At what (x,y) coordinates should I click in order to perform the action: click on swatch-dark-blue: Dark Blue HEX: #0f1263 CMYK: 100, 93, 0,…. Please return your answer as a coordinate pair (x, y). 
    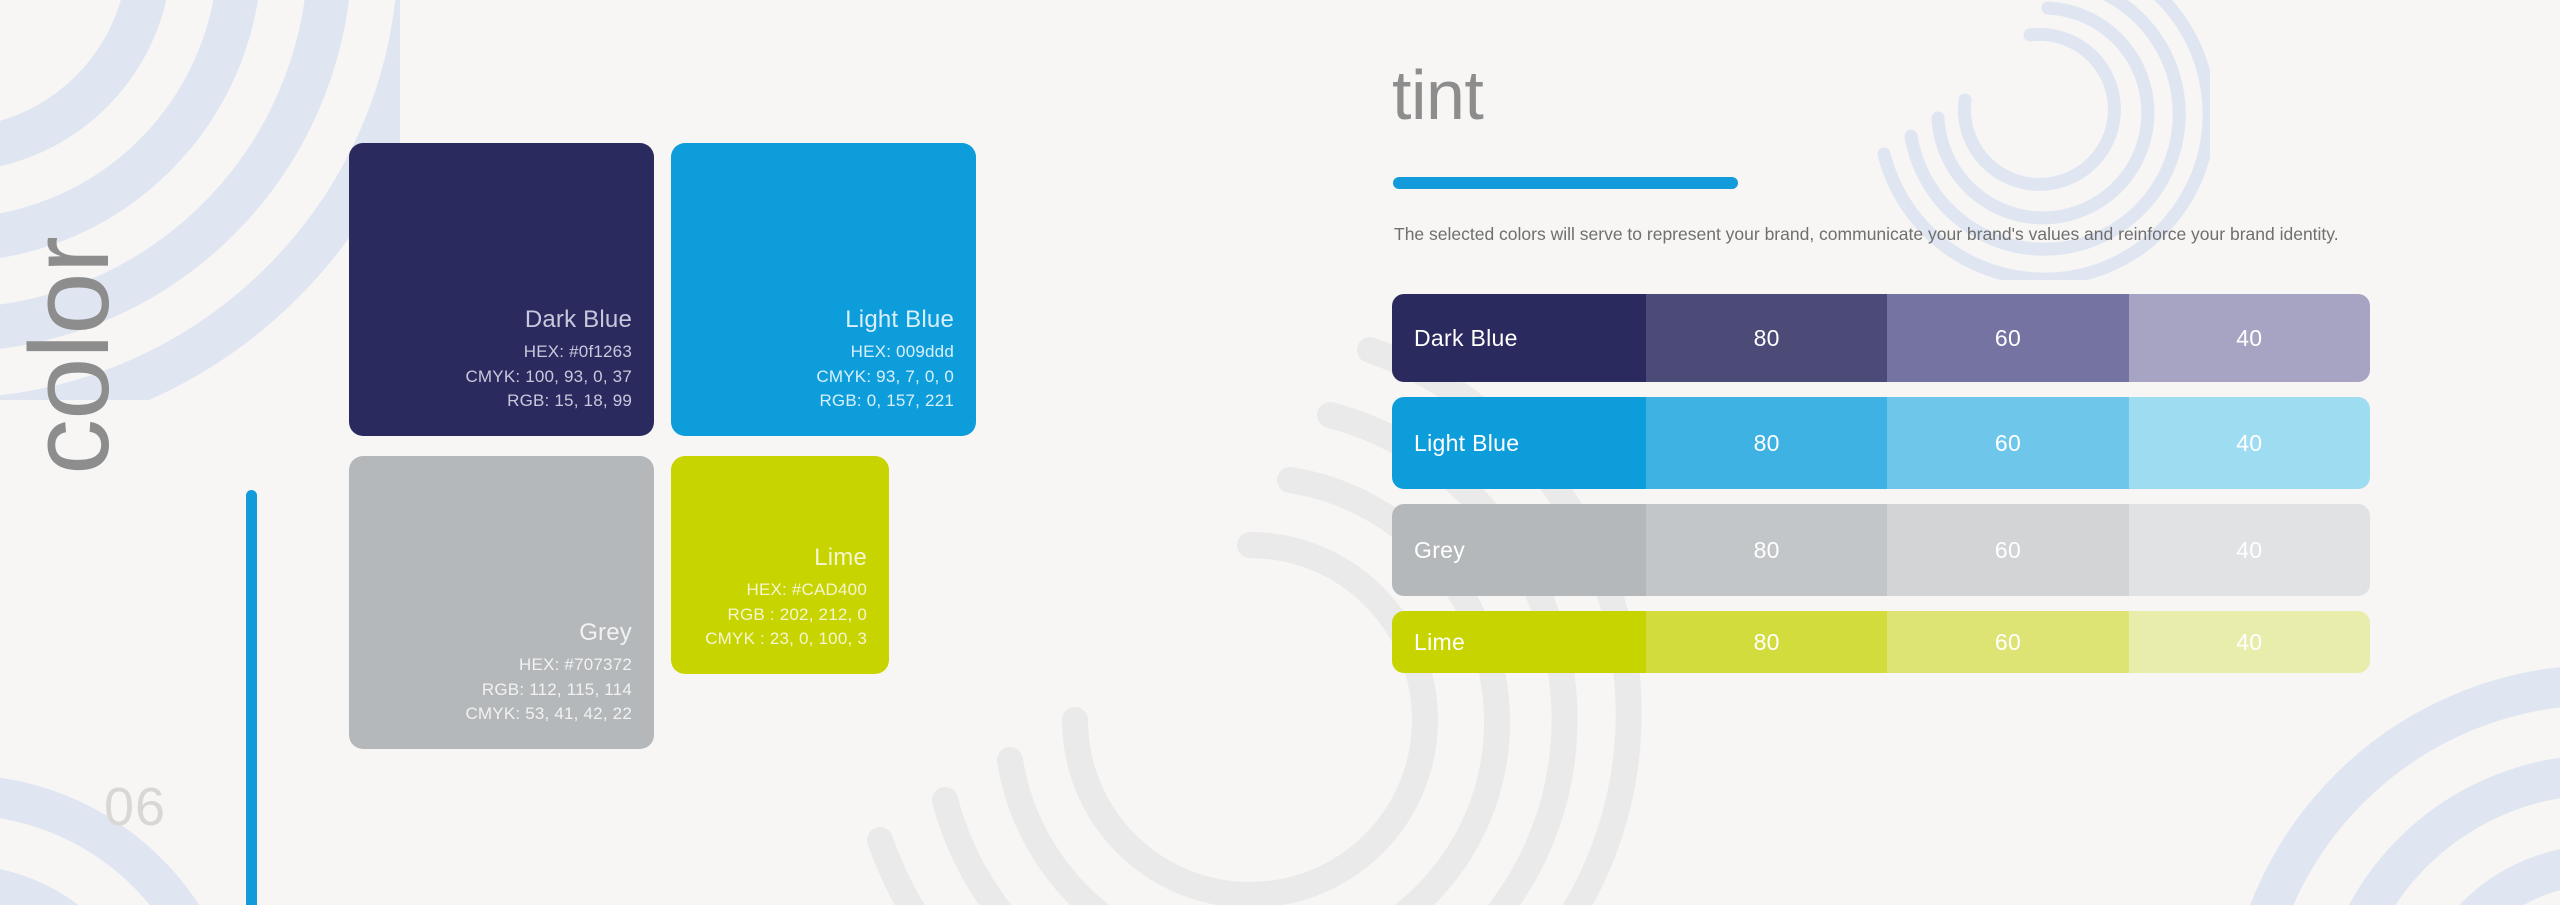
    Looking at the image, I should click on (501, 289).